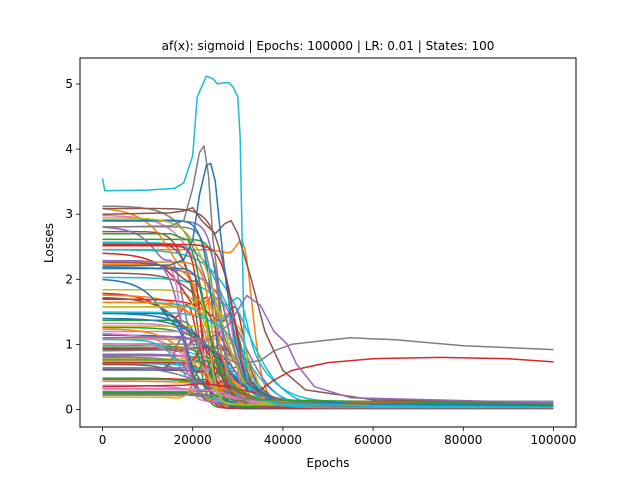 This screenshot has width=640, height=484. Describe the element at coordinates (72, 246) in the screenshot. I see `y-axis: 0 1 2 3 4 5` at that location.